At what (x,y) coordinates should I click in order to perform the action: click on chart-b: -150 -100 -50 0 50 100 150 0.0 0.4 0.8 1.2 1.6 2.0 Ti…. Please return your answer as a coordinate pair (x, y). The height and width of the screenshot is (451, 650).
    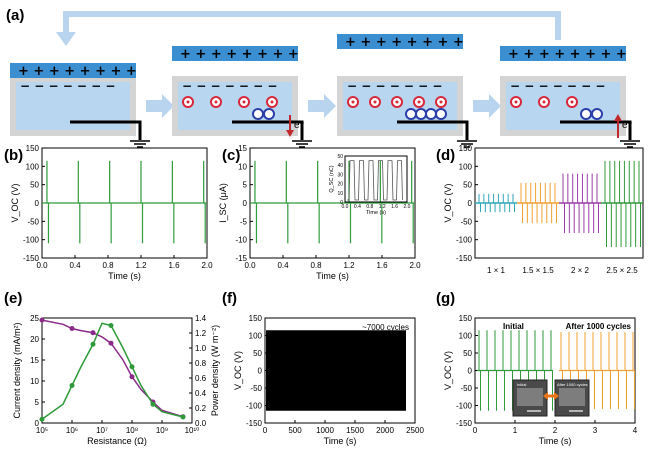
    Looking at the image, I should click on (111, 212).